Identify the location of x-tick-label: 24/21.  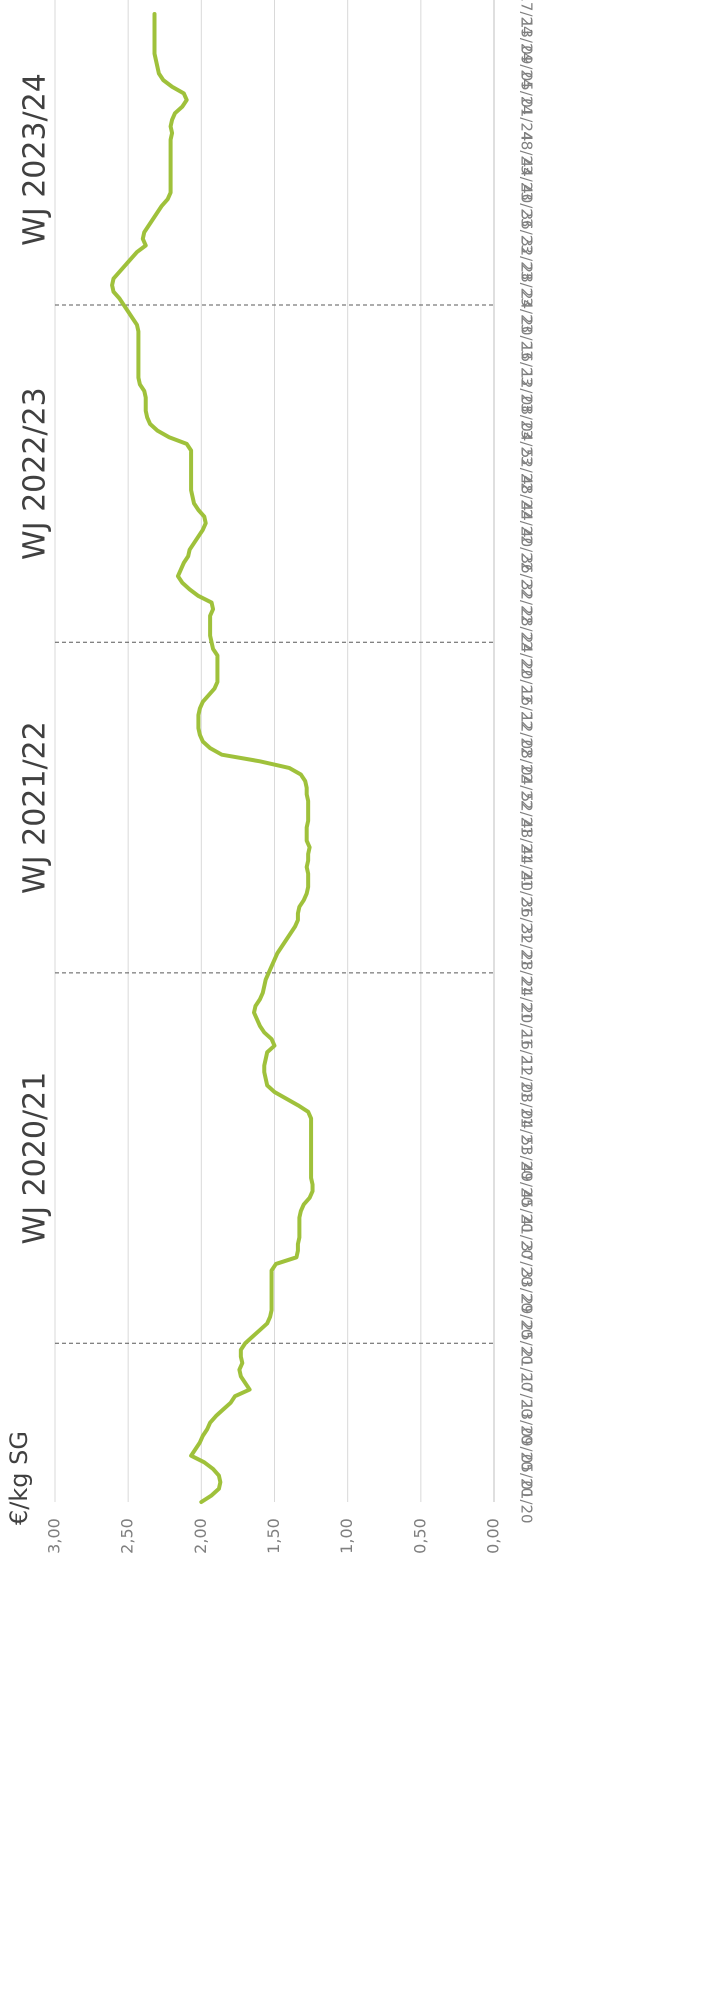
(527, 999).